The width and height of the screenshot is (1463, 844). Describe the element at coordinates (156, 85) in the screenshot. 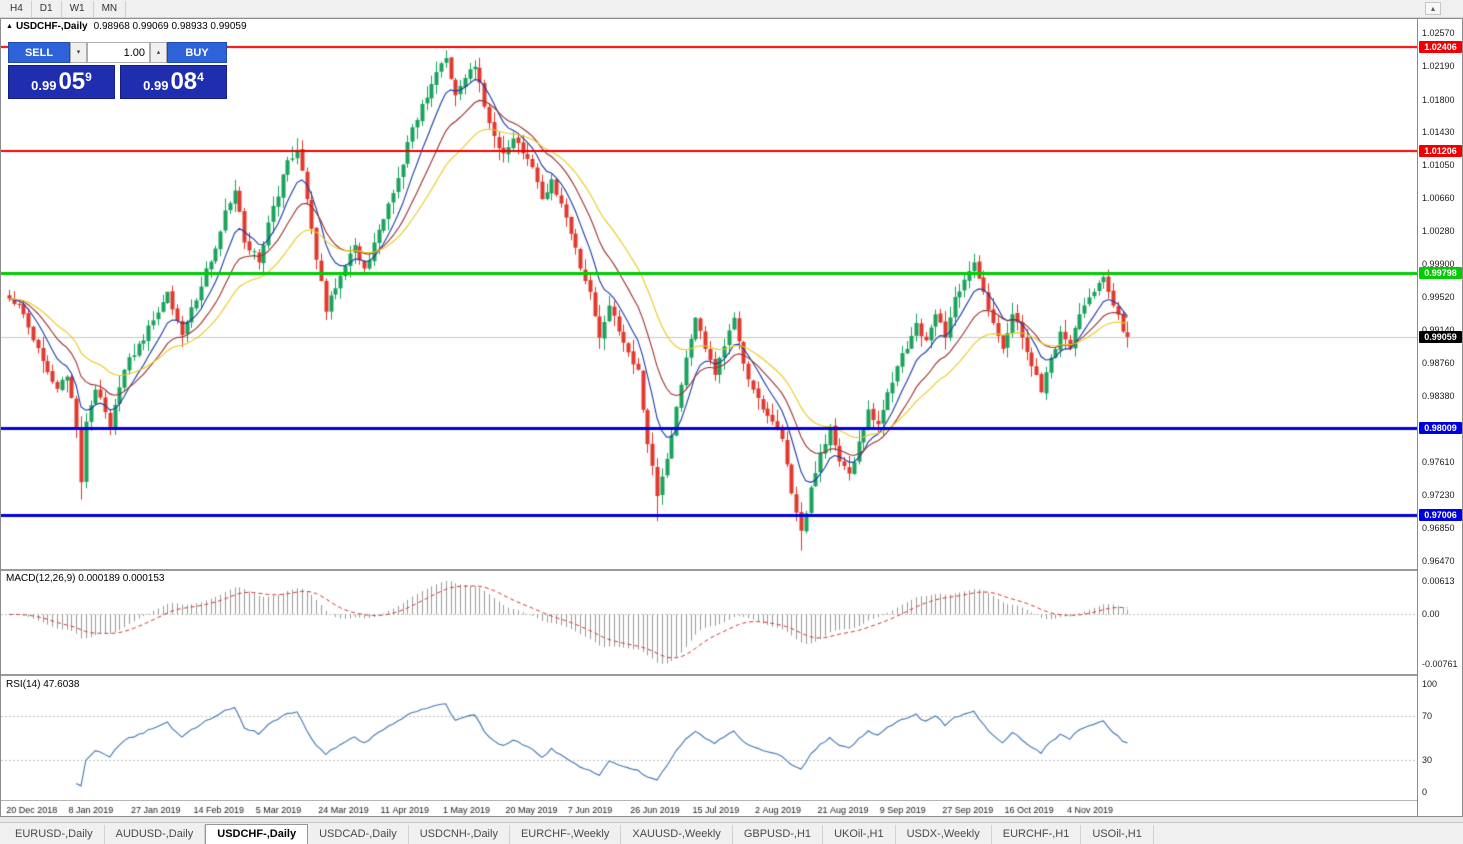

I see `buy-price-prefix: 0.99` at that location.